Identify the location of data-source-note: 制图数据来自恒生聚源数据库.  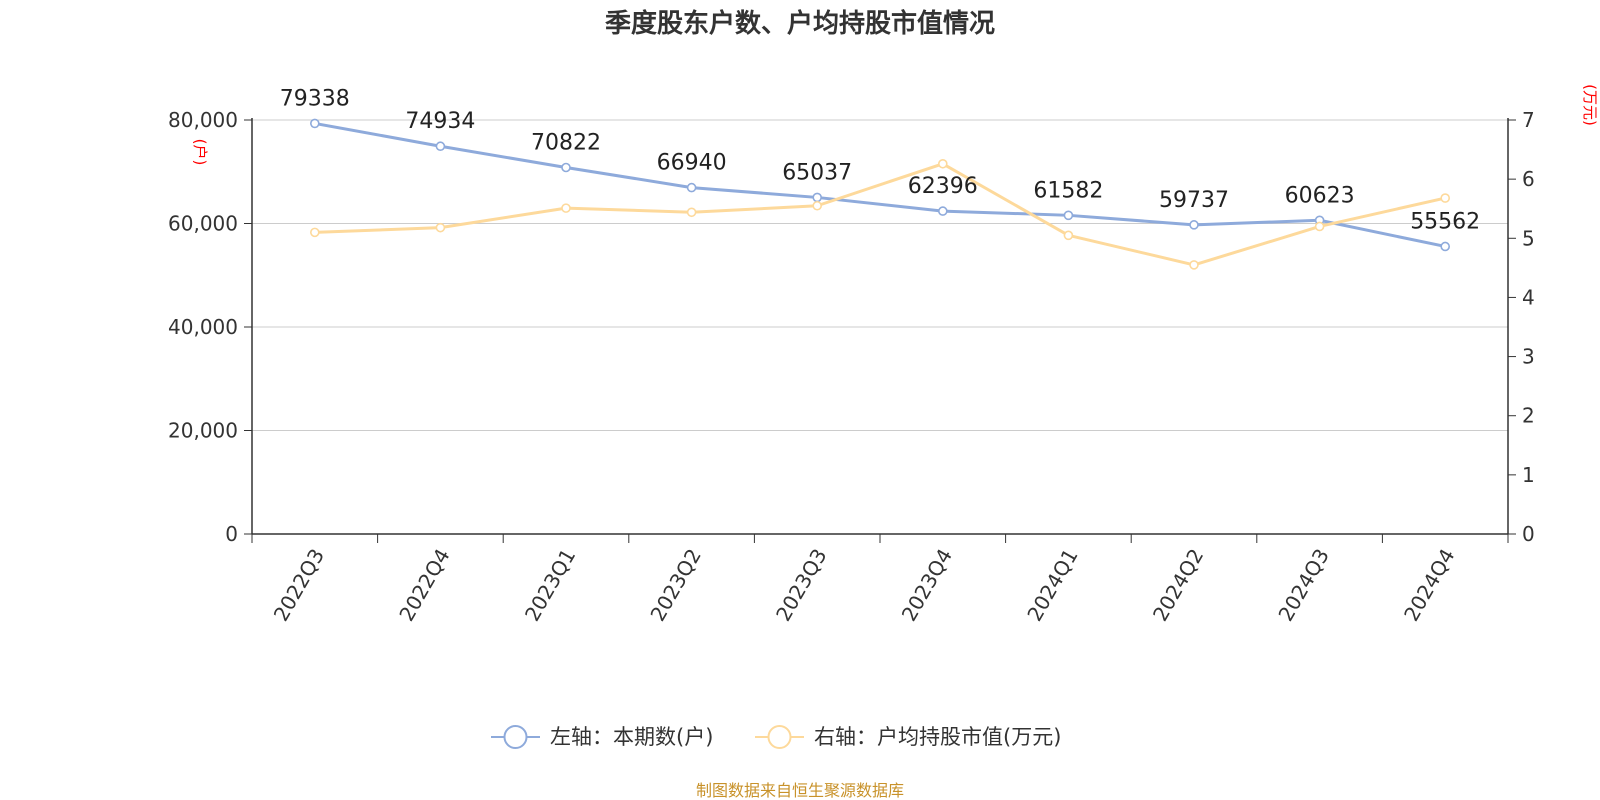
(800, 790).